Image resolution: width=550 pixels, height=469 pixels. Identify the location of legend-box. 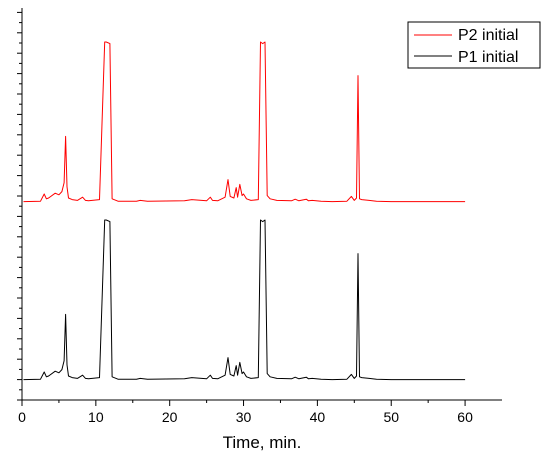
(474, 45).